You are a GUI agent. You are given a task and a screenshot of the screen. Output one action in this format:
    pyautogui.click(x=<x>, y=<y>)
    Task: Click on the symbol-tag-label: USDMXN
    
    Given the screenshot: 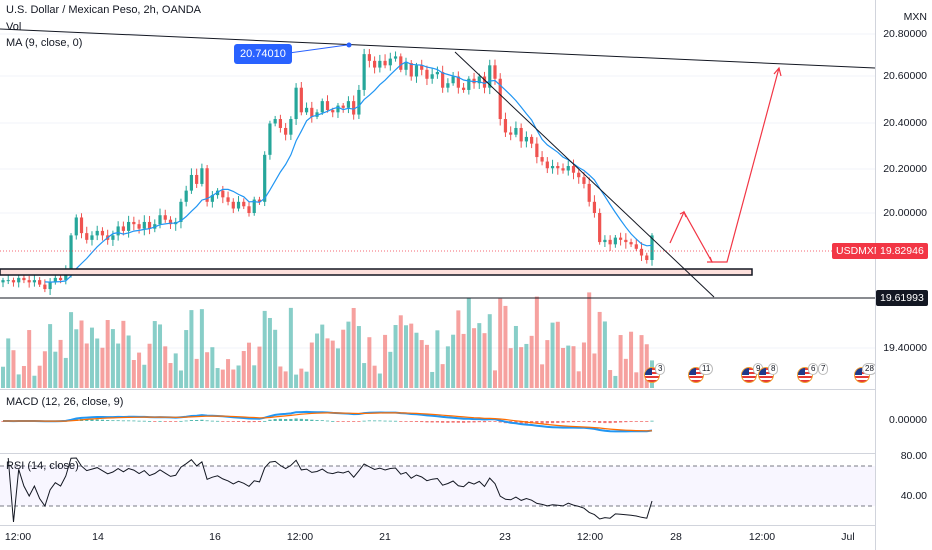 What is the action you would take?
    pyautogui.click(x=859, y=251)
    